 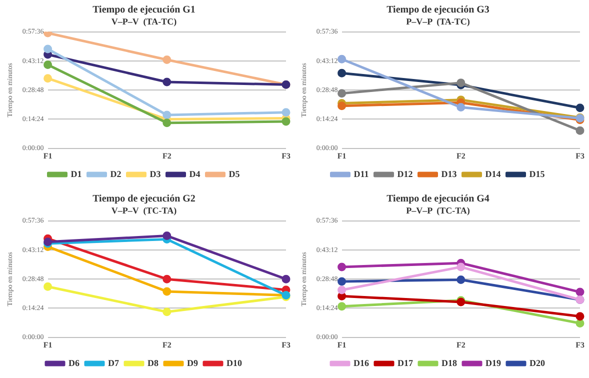 What do you see at coordinates (74, 363) in the screenshot?
I see `legend-label: D6` at bounding box center [74, 363].